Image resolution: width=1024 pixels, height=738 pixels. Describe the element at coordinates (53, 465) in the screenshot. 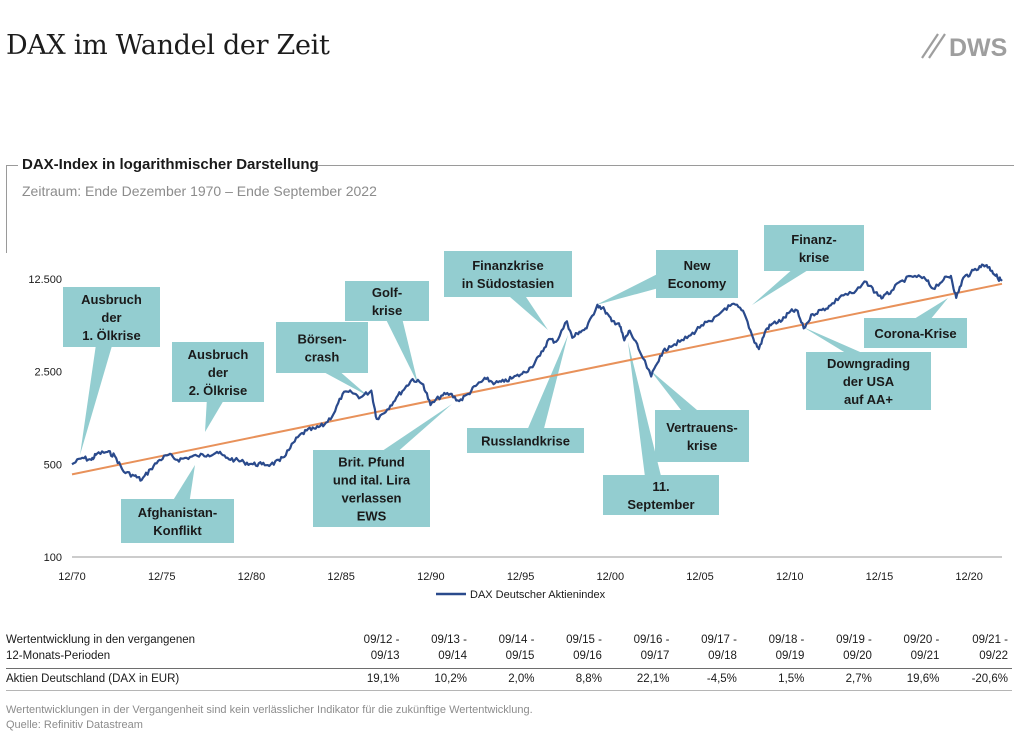

I see `y-tick-label: 500` at that location.